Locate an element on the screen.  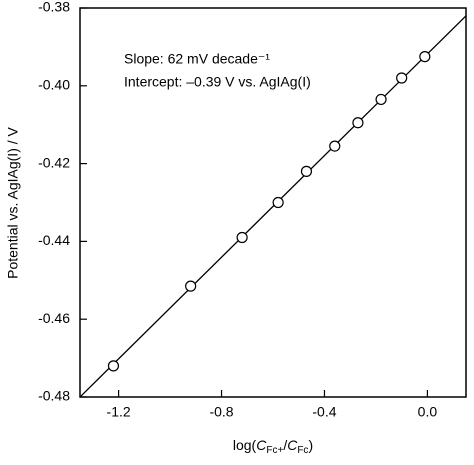
x-label-part: Fc is located at coordinates (302, 450).